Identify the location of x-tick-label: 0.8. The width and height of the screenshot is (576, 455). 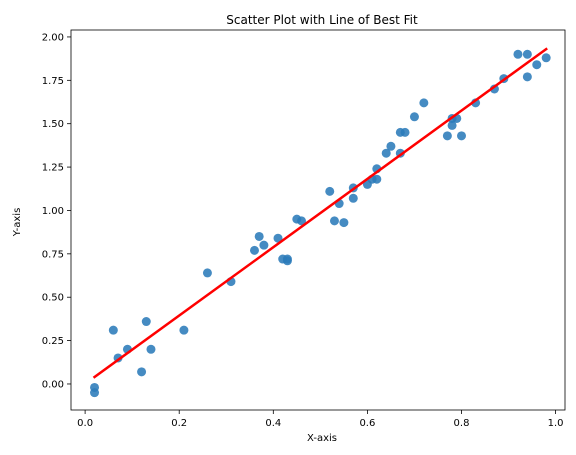
(462, 423).